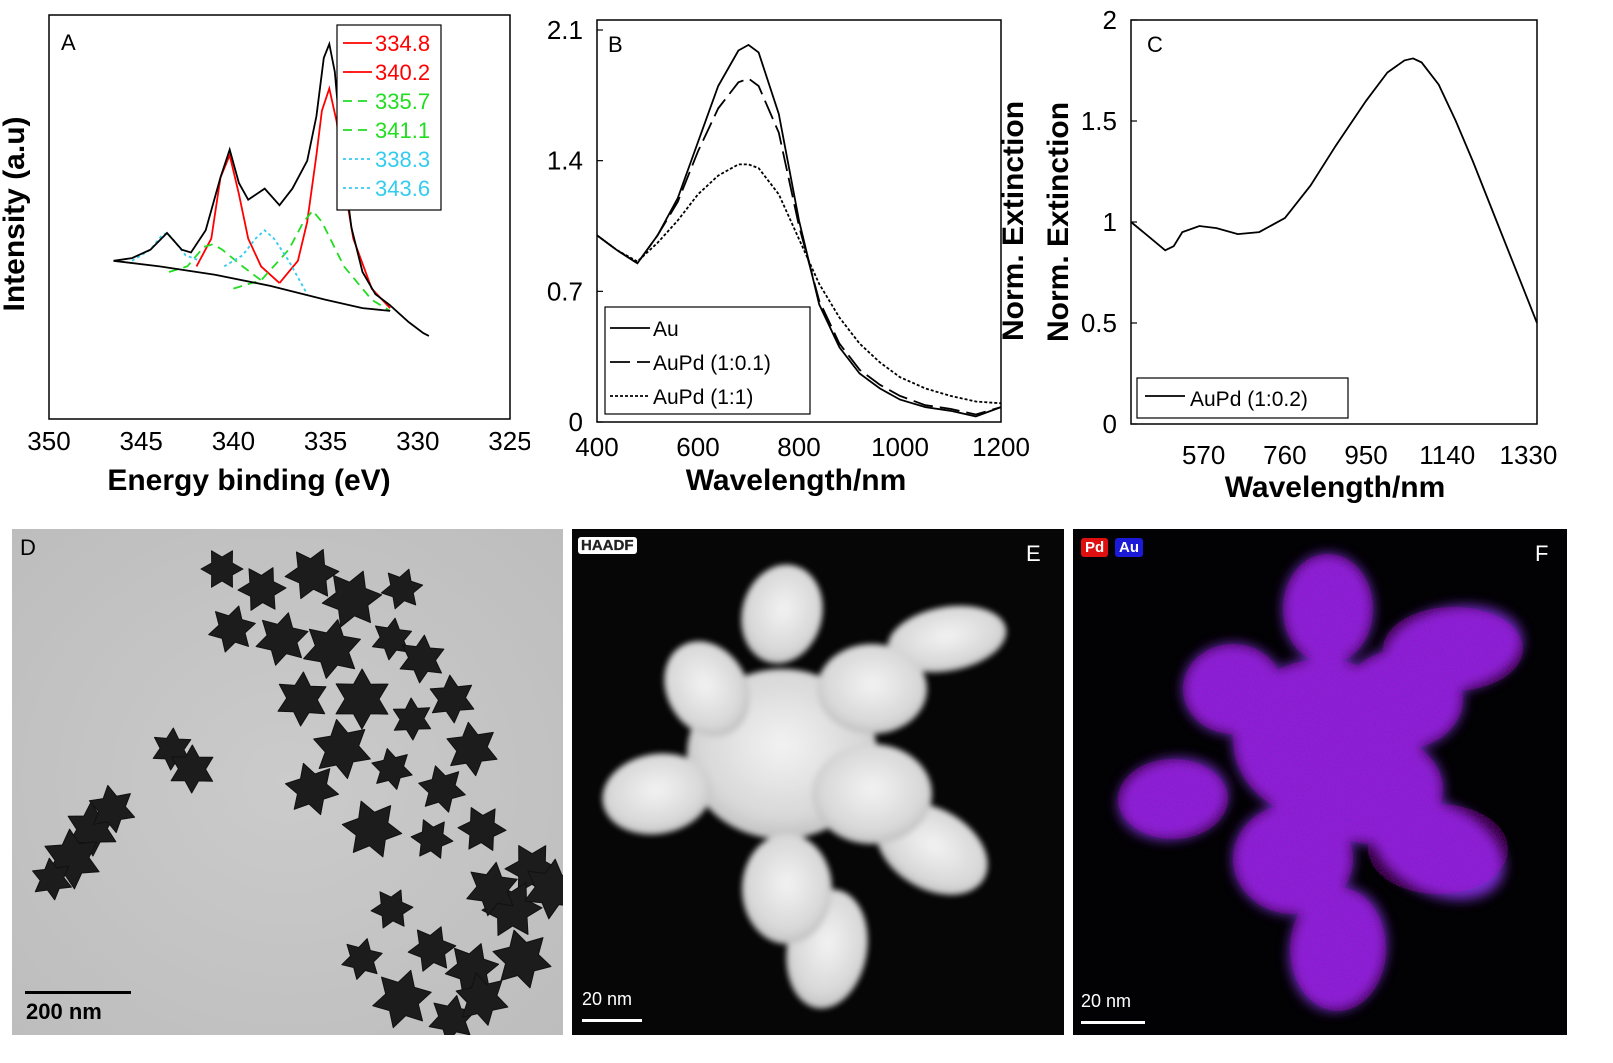  Describe the element at coordinates (1284, 455) in the screenshot. I see `panel-c-x-tick-label: 760` at that location.